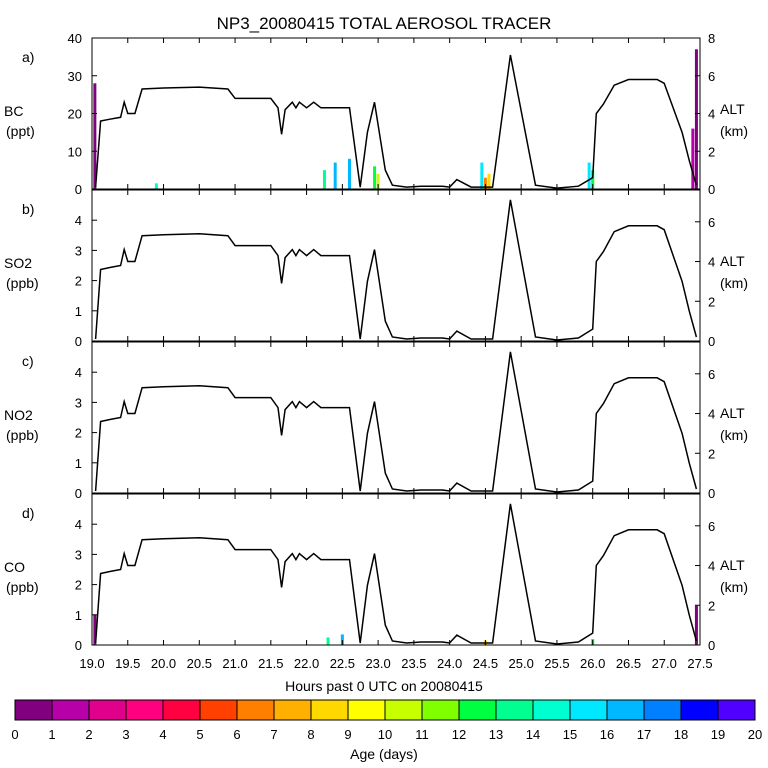 The height and width of the screenshot is (768, 768). What do you see at coordinates (127, 663) in the screenshot?
I see `x-tick-label: 19.5` at bounding box center [127, 663].